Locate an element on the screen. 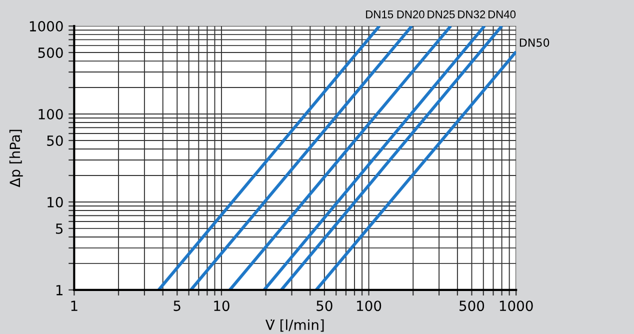 This screenshot has width=634, height=334. y-tick-label: 500 is located at coordinates (50, 52).